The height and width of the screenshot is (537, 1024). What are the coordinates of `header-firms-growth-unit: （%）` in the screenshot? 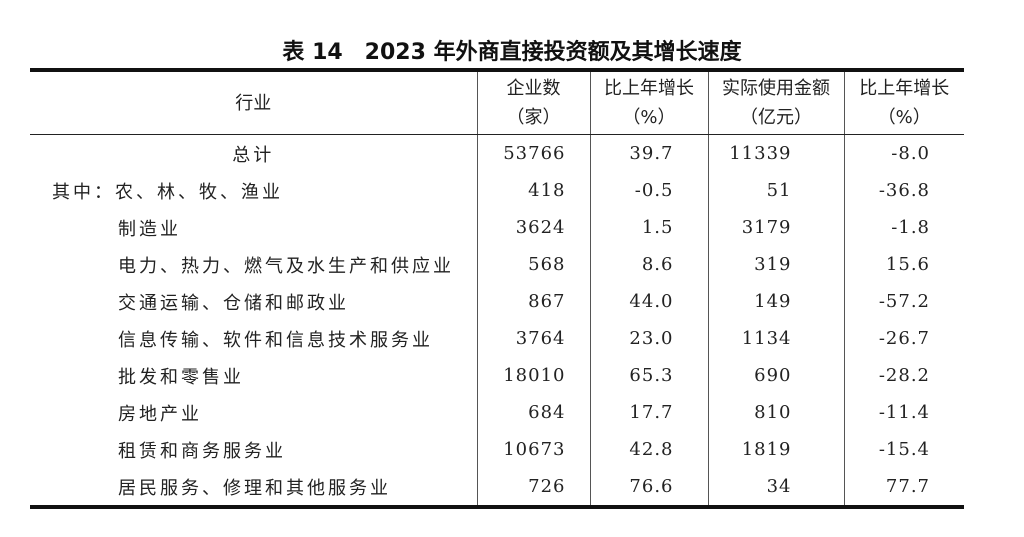 It's located at (649, 117).